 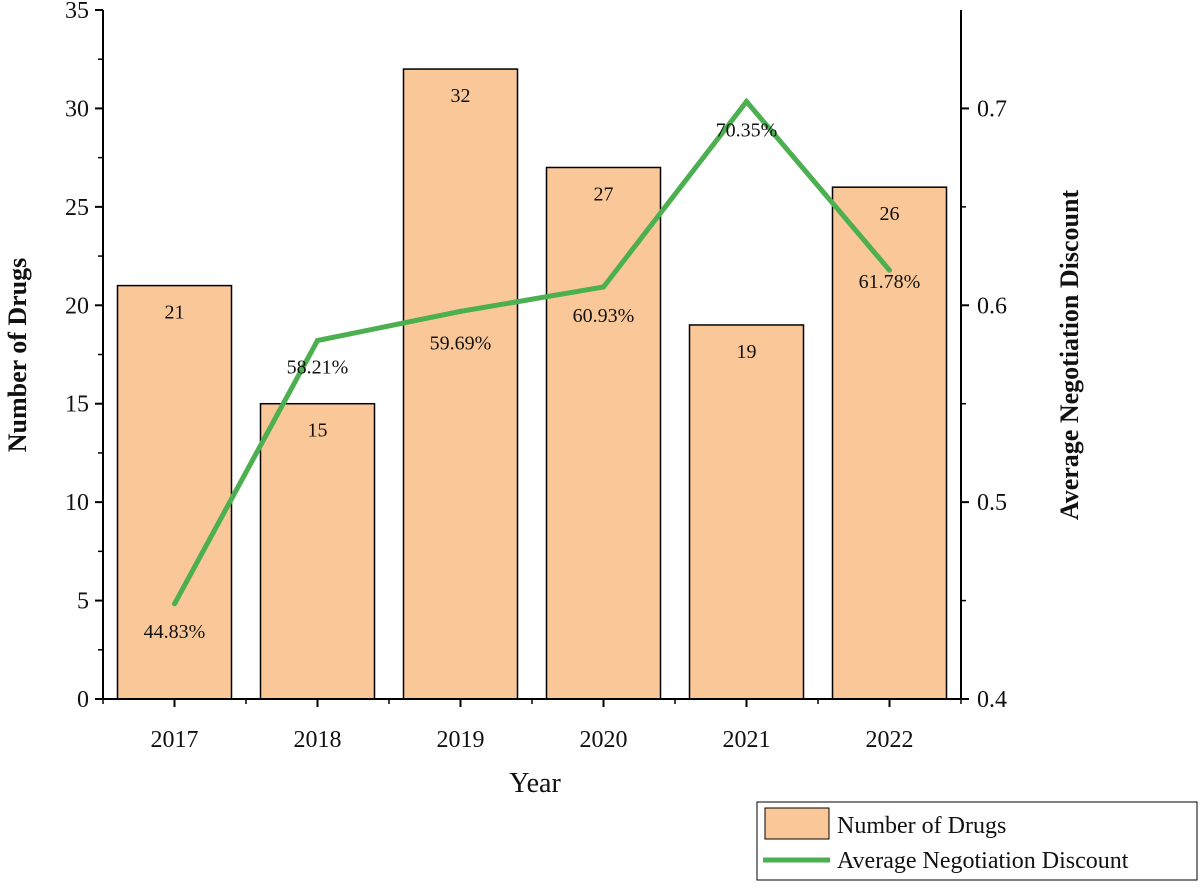 What do you see at coordinates (604, 194) in the screenshot?
I see `bar-value-label-2020: 27` at bounding box center [604, 194].